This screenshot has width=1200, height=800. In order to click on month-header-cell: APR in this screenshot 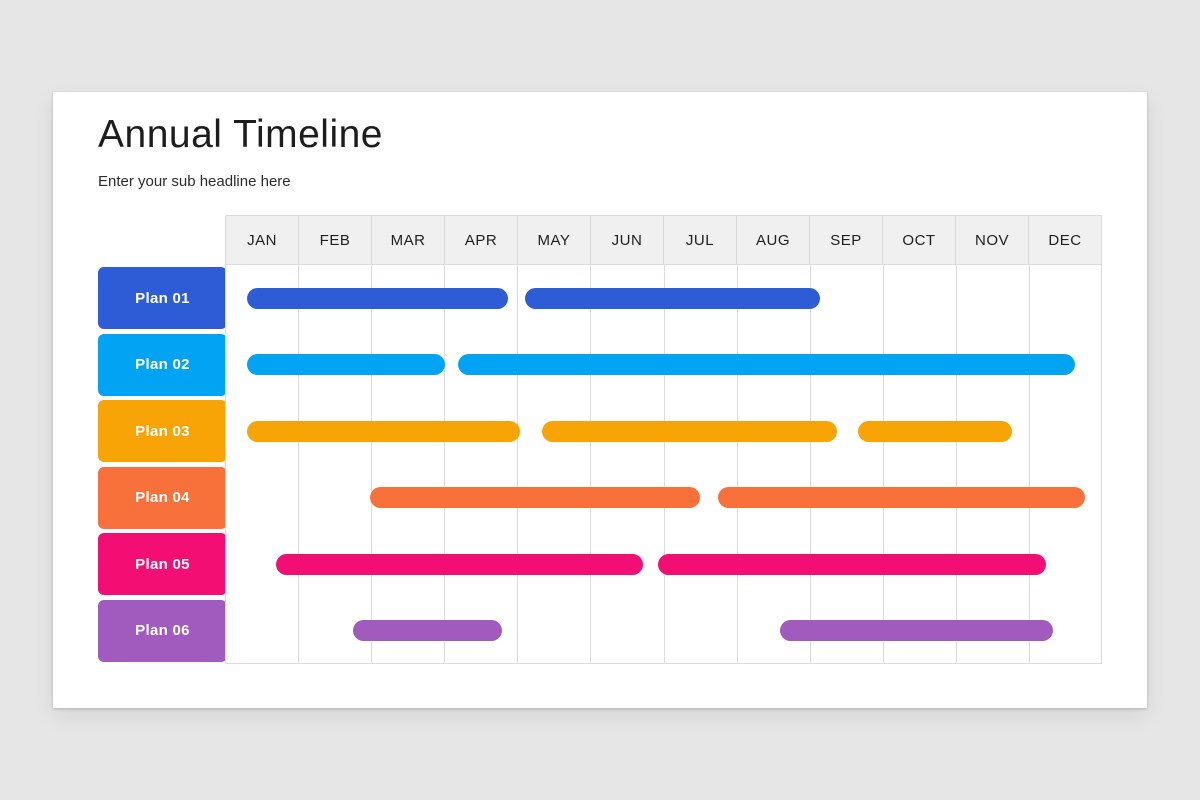, I will do `click(481, 240)`.